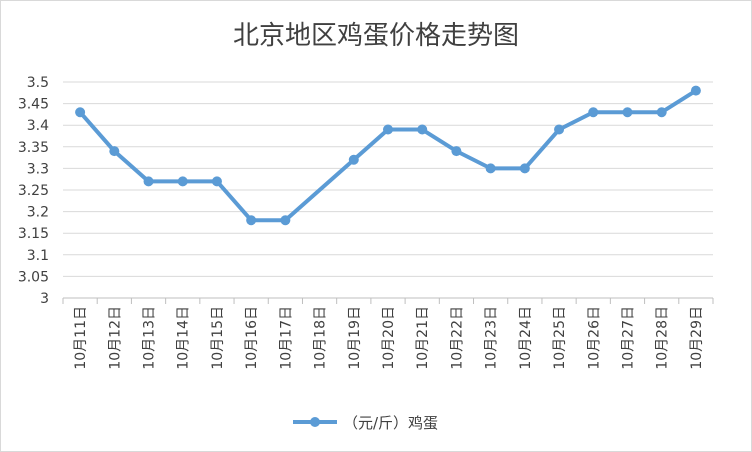 Image resolution: width=752 pixels, height=452 pixels. I want to click on x-tick-label: 10月13日, so click(150, 338).